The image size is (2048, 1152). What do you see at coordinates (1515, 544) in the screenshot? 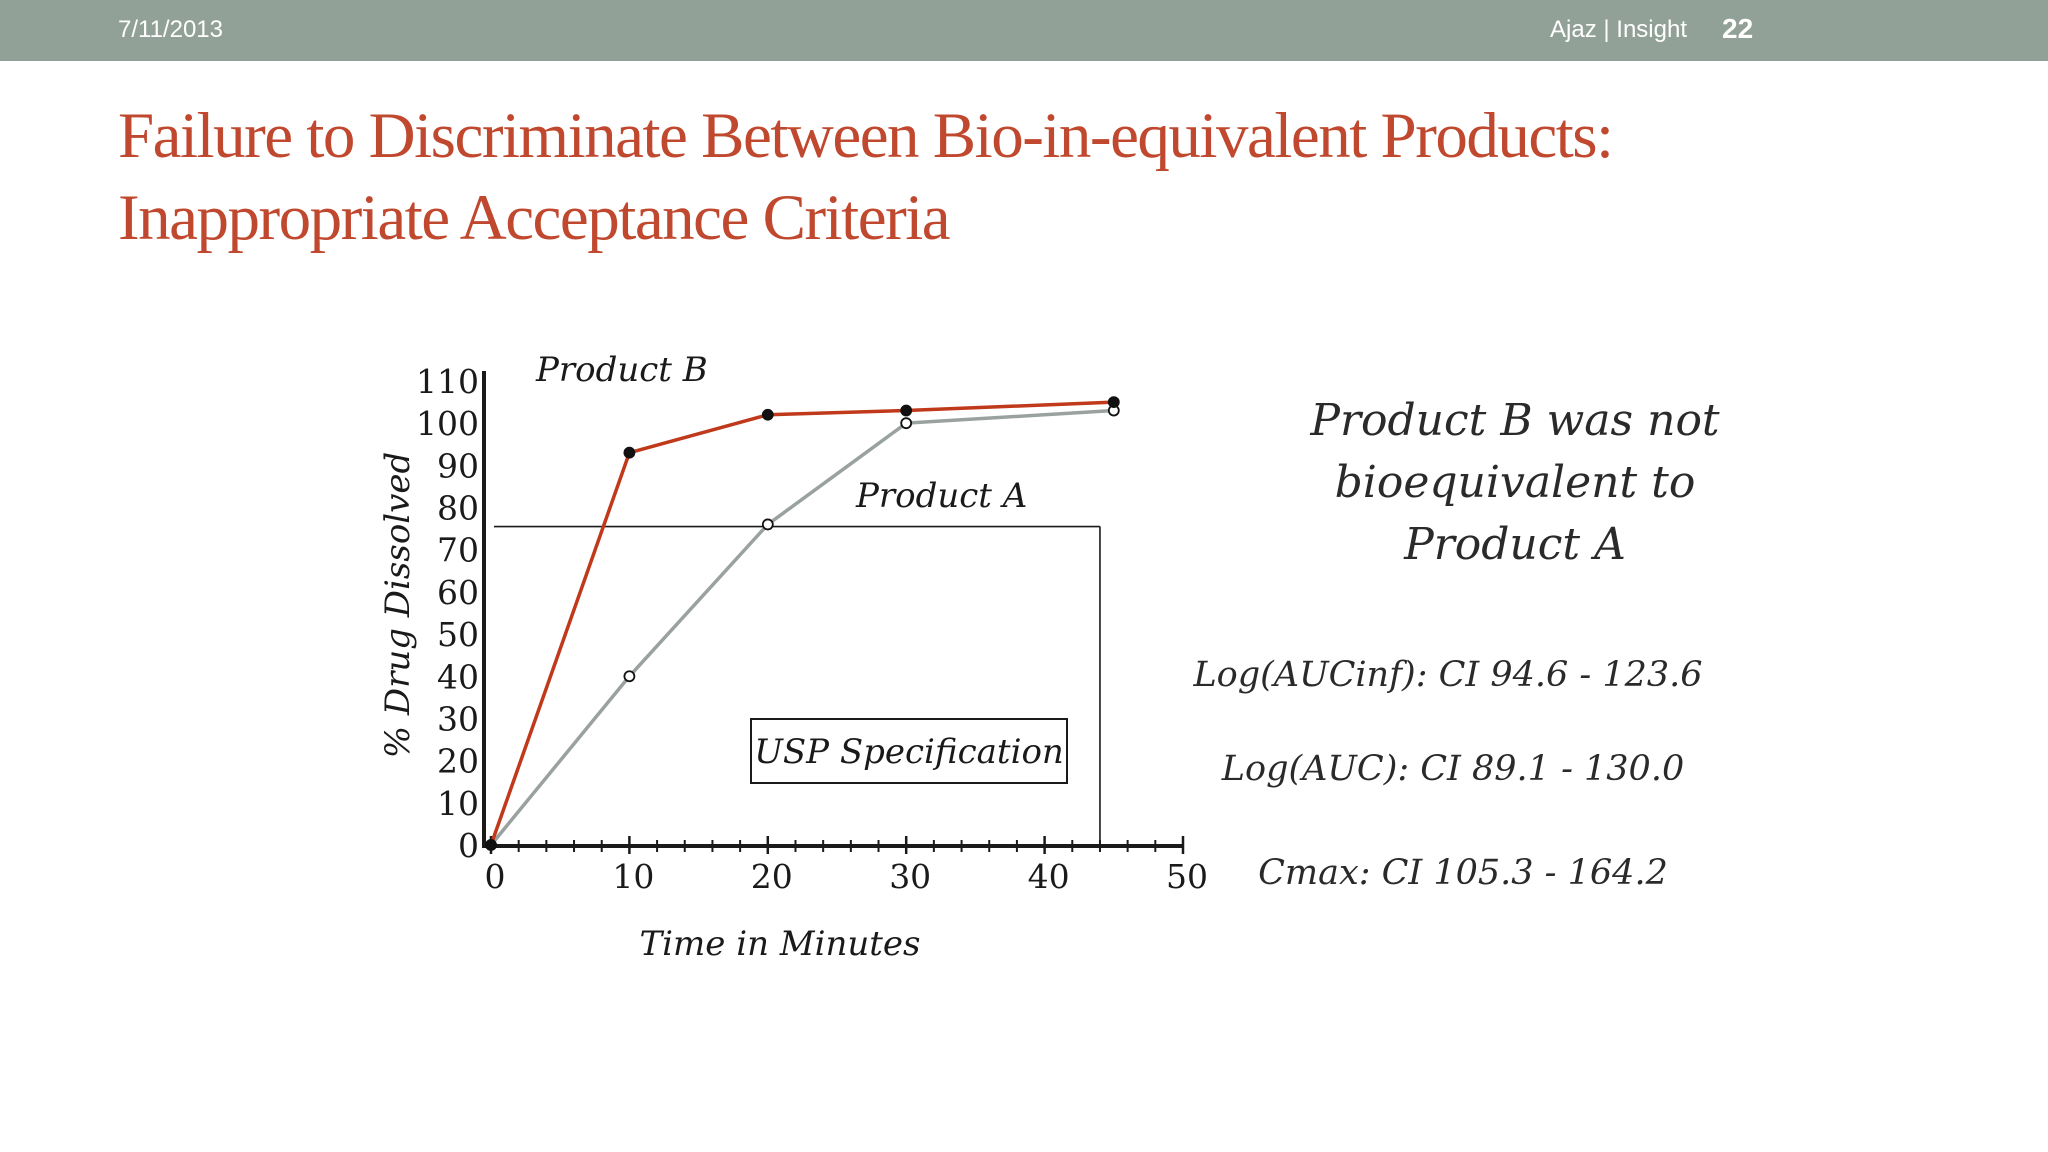
I see `conclusion-line-3: Product A` at bounding box center [1515, 544].